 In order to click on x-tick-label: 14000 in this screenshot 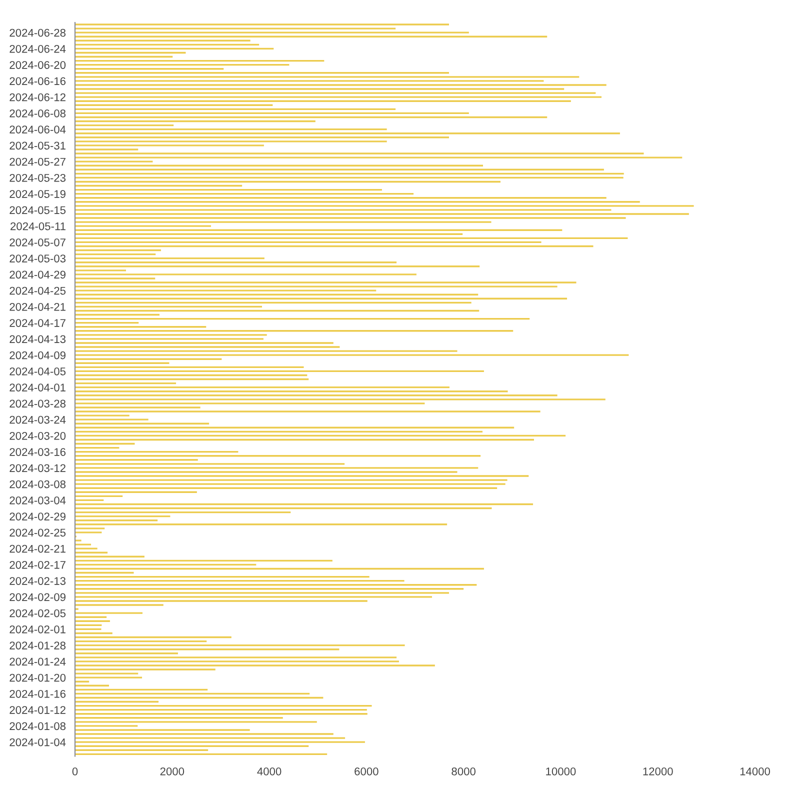, I will do `click(755, 771)`.